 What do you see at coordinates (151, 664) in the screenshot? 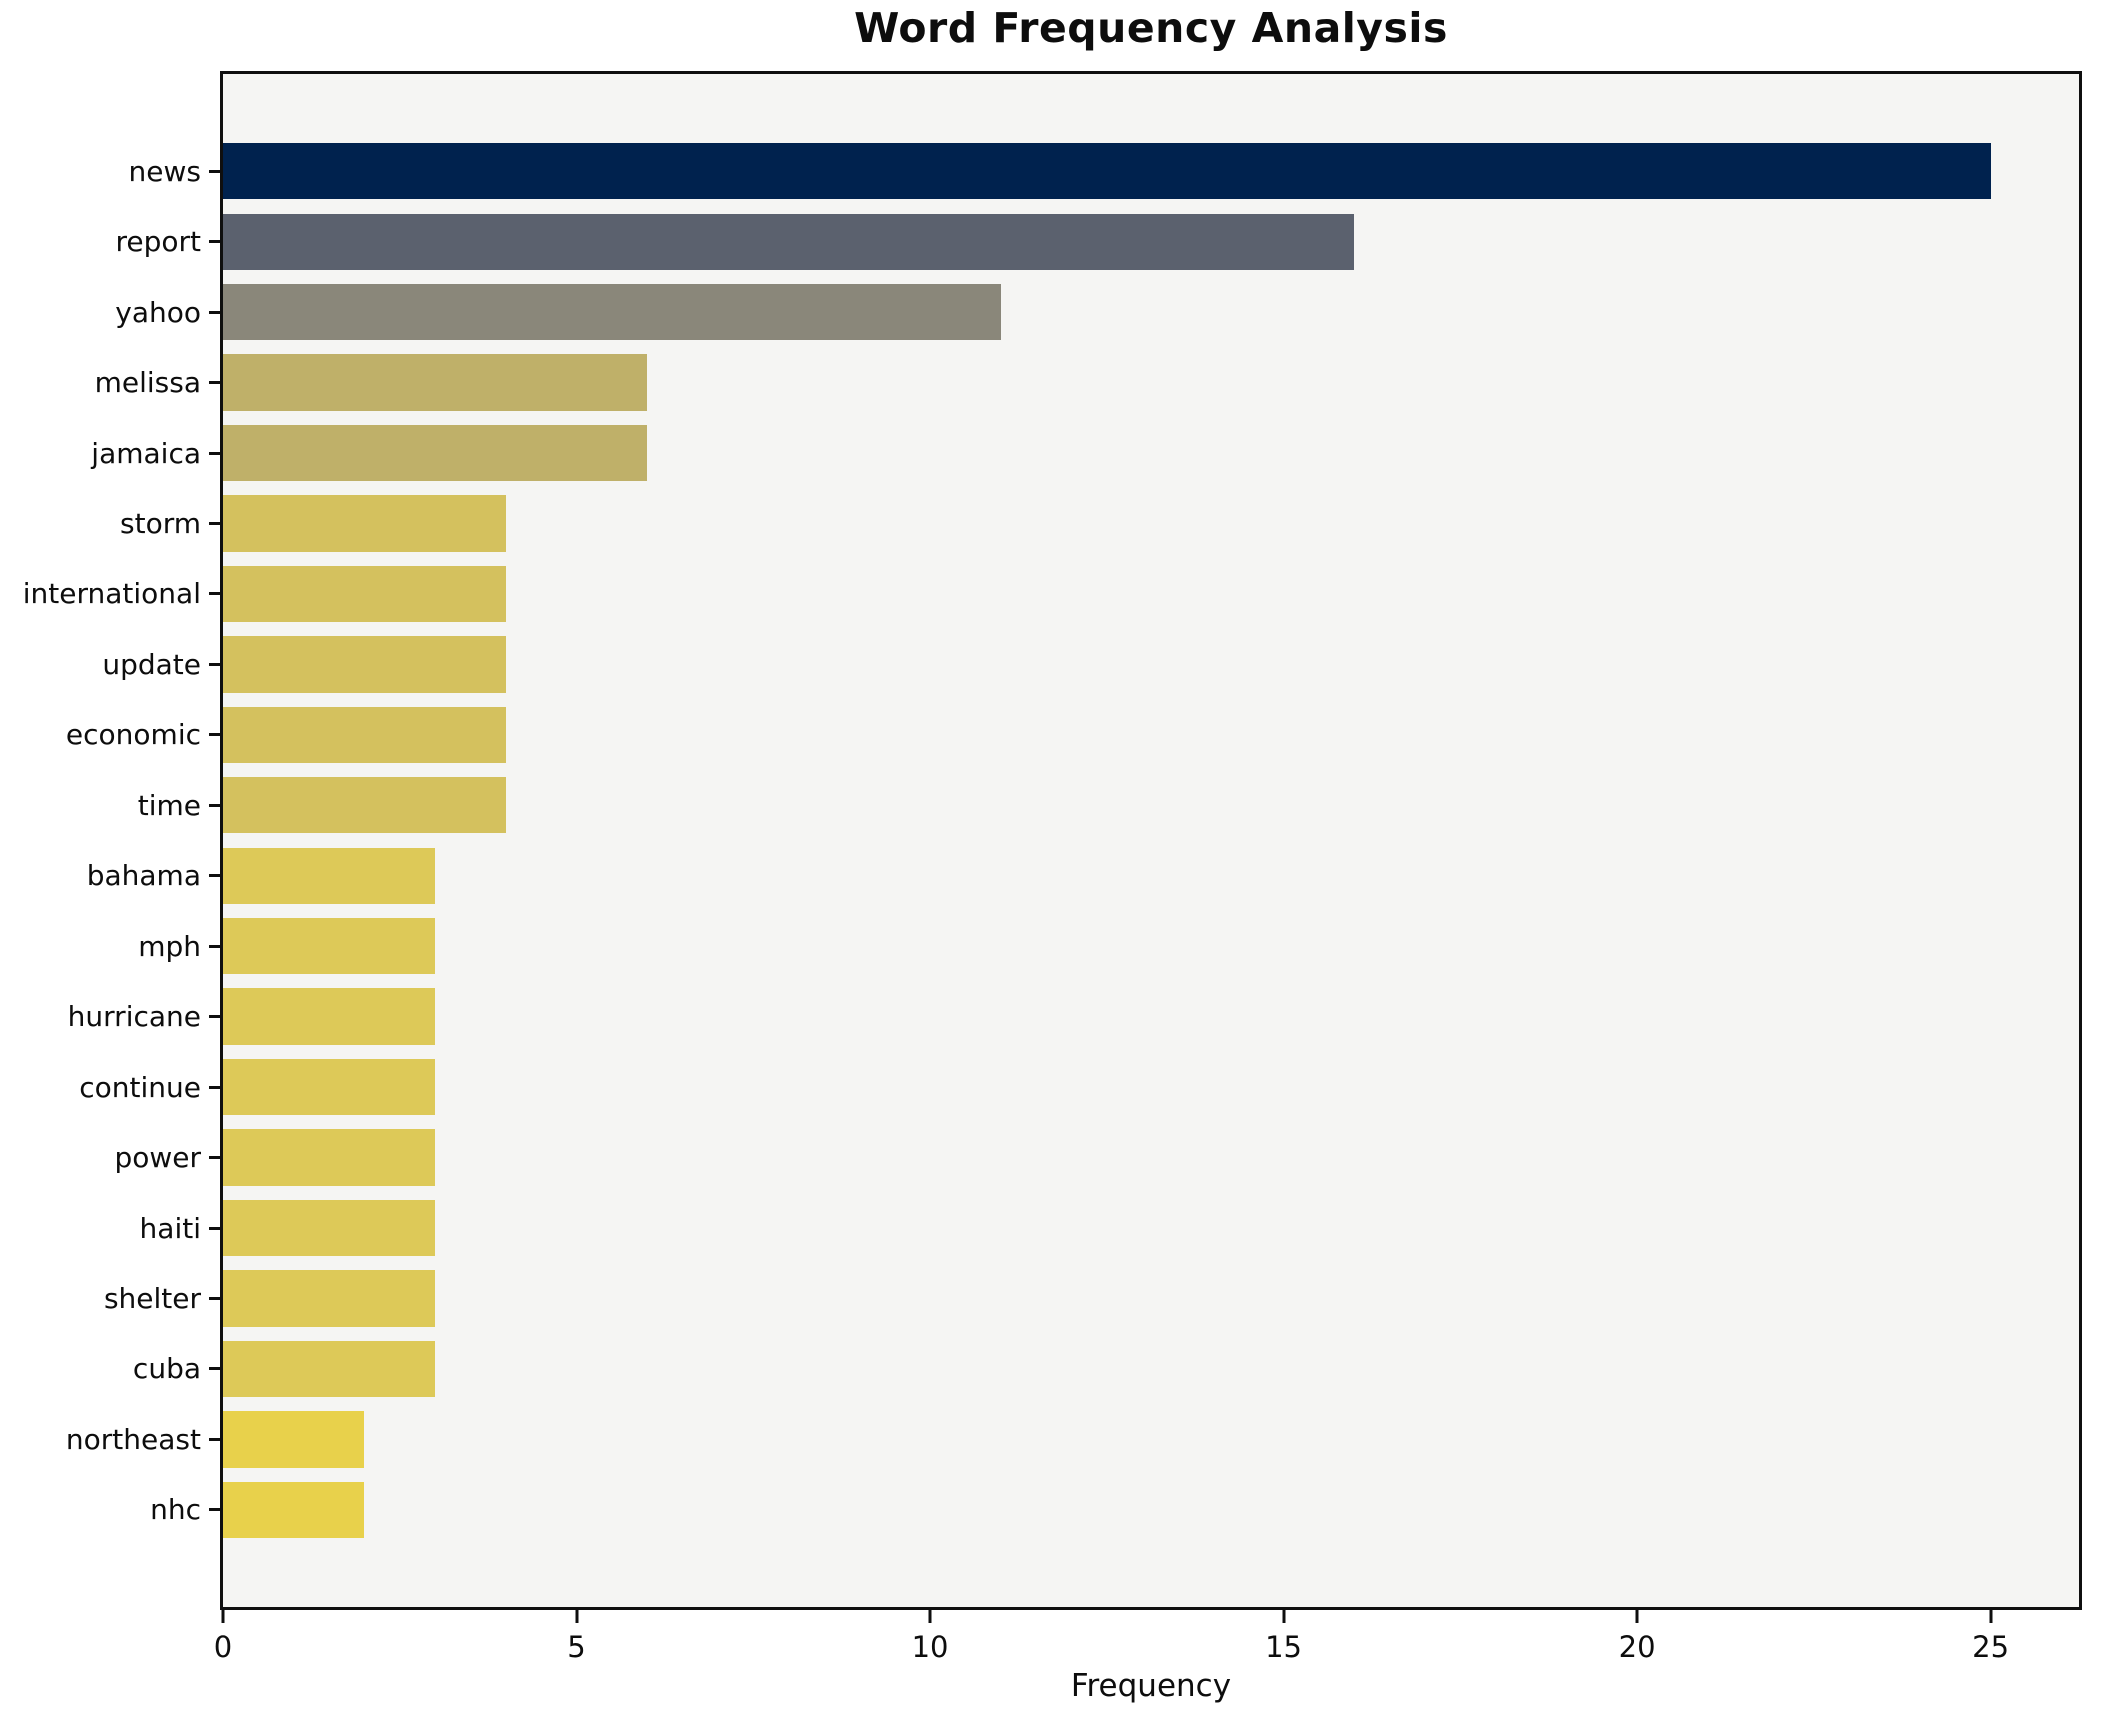
I see `y-tick-label-update: update` at bounding box center [151, 664].